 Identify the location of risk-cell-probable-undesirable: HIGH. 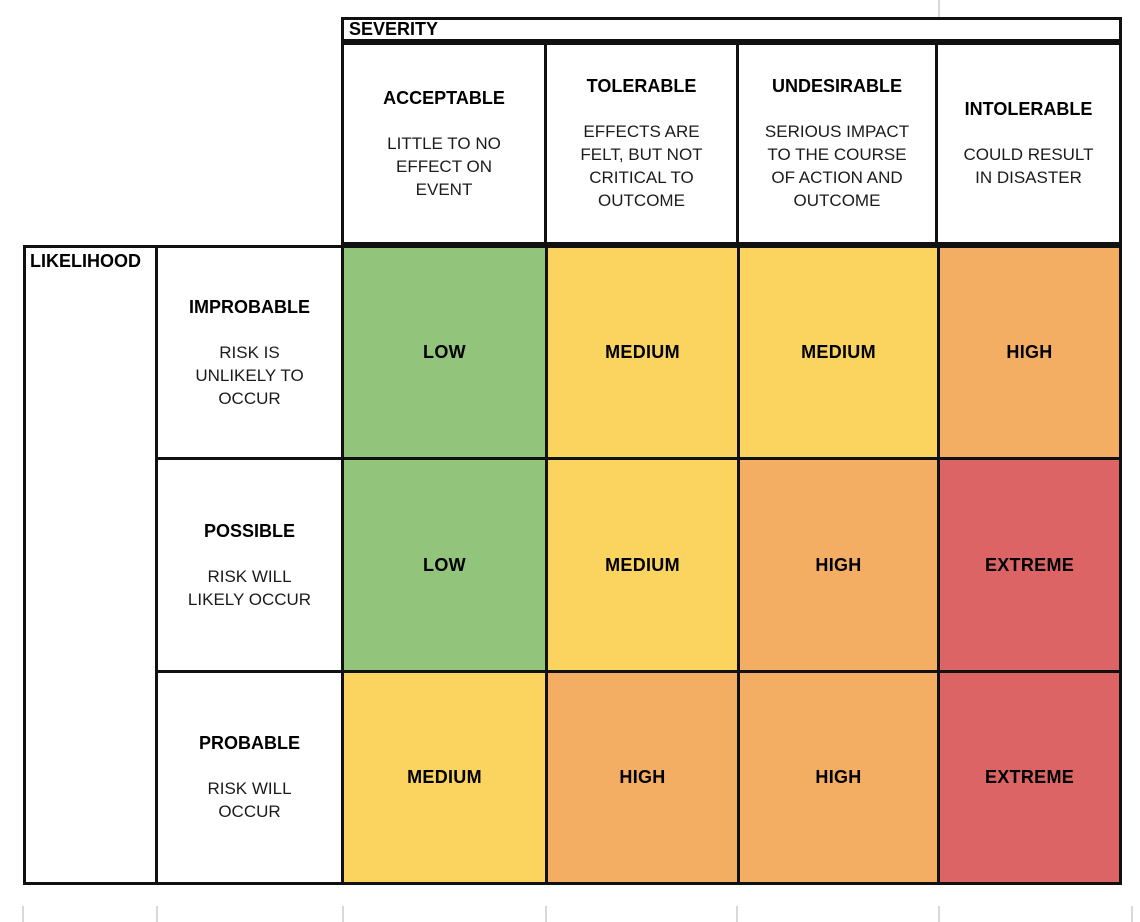
(838, 777).